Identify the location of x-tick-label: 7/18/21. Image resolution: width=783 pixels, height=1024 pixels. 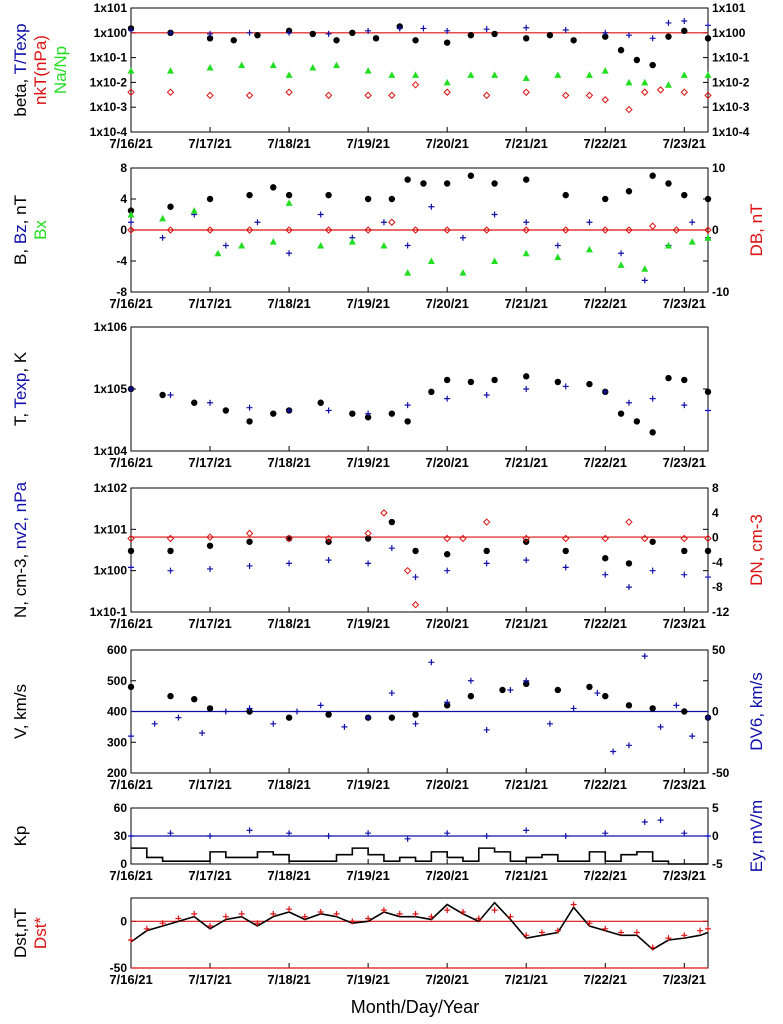
(288, 875).